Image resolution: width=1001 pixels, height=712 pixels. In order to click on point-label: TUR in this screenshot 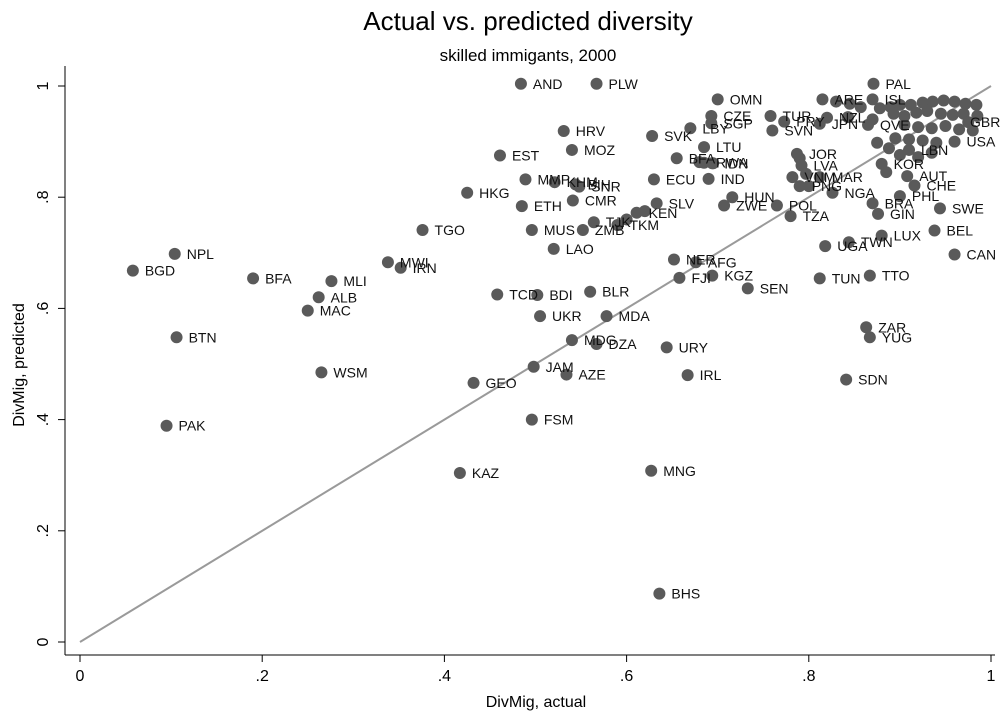, I will do `click(797, 116)`.